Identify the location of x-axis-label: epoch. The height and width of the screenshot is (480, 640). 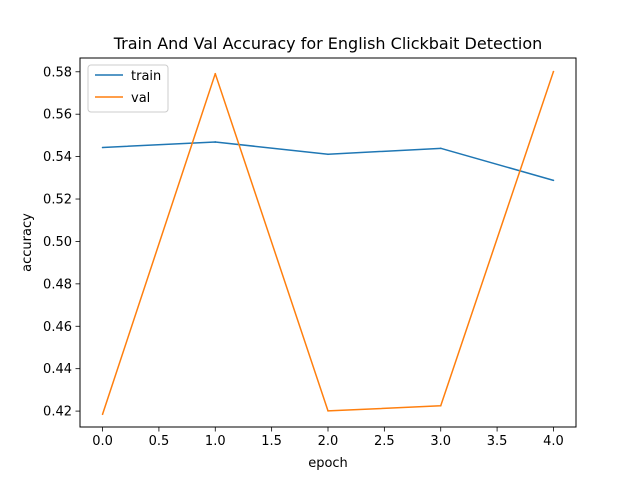
(328, 463).